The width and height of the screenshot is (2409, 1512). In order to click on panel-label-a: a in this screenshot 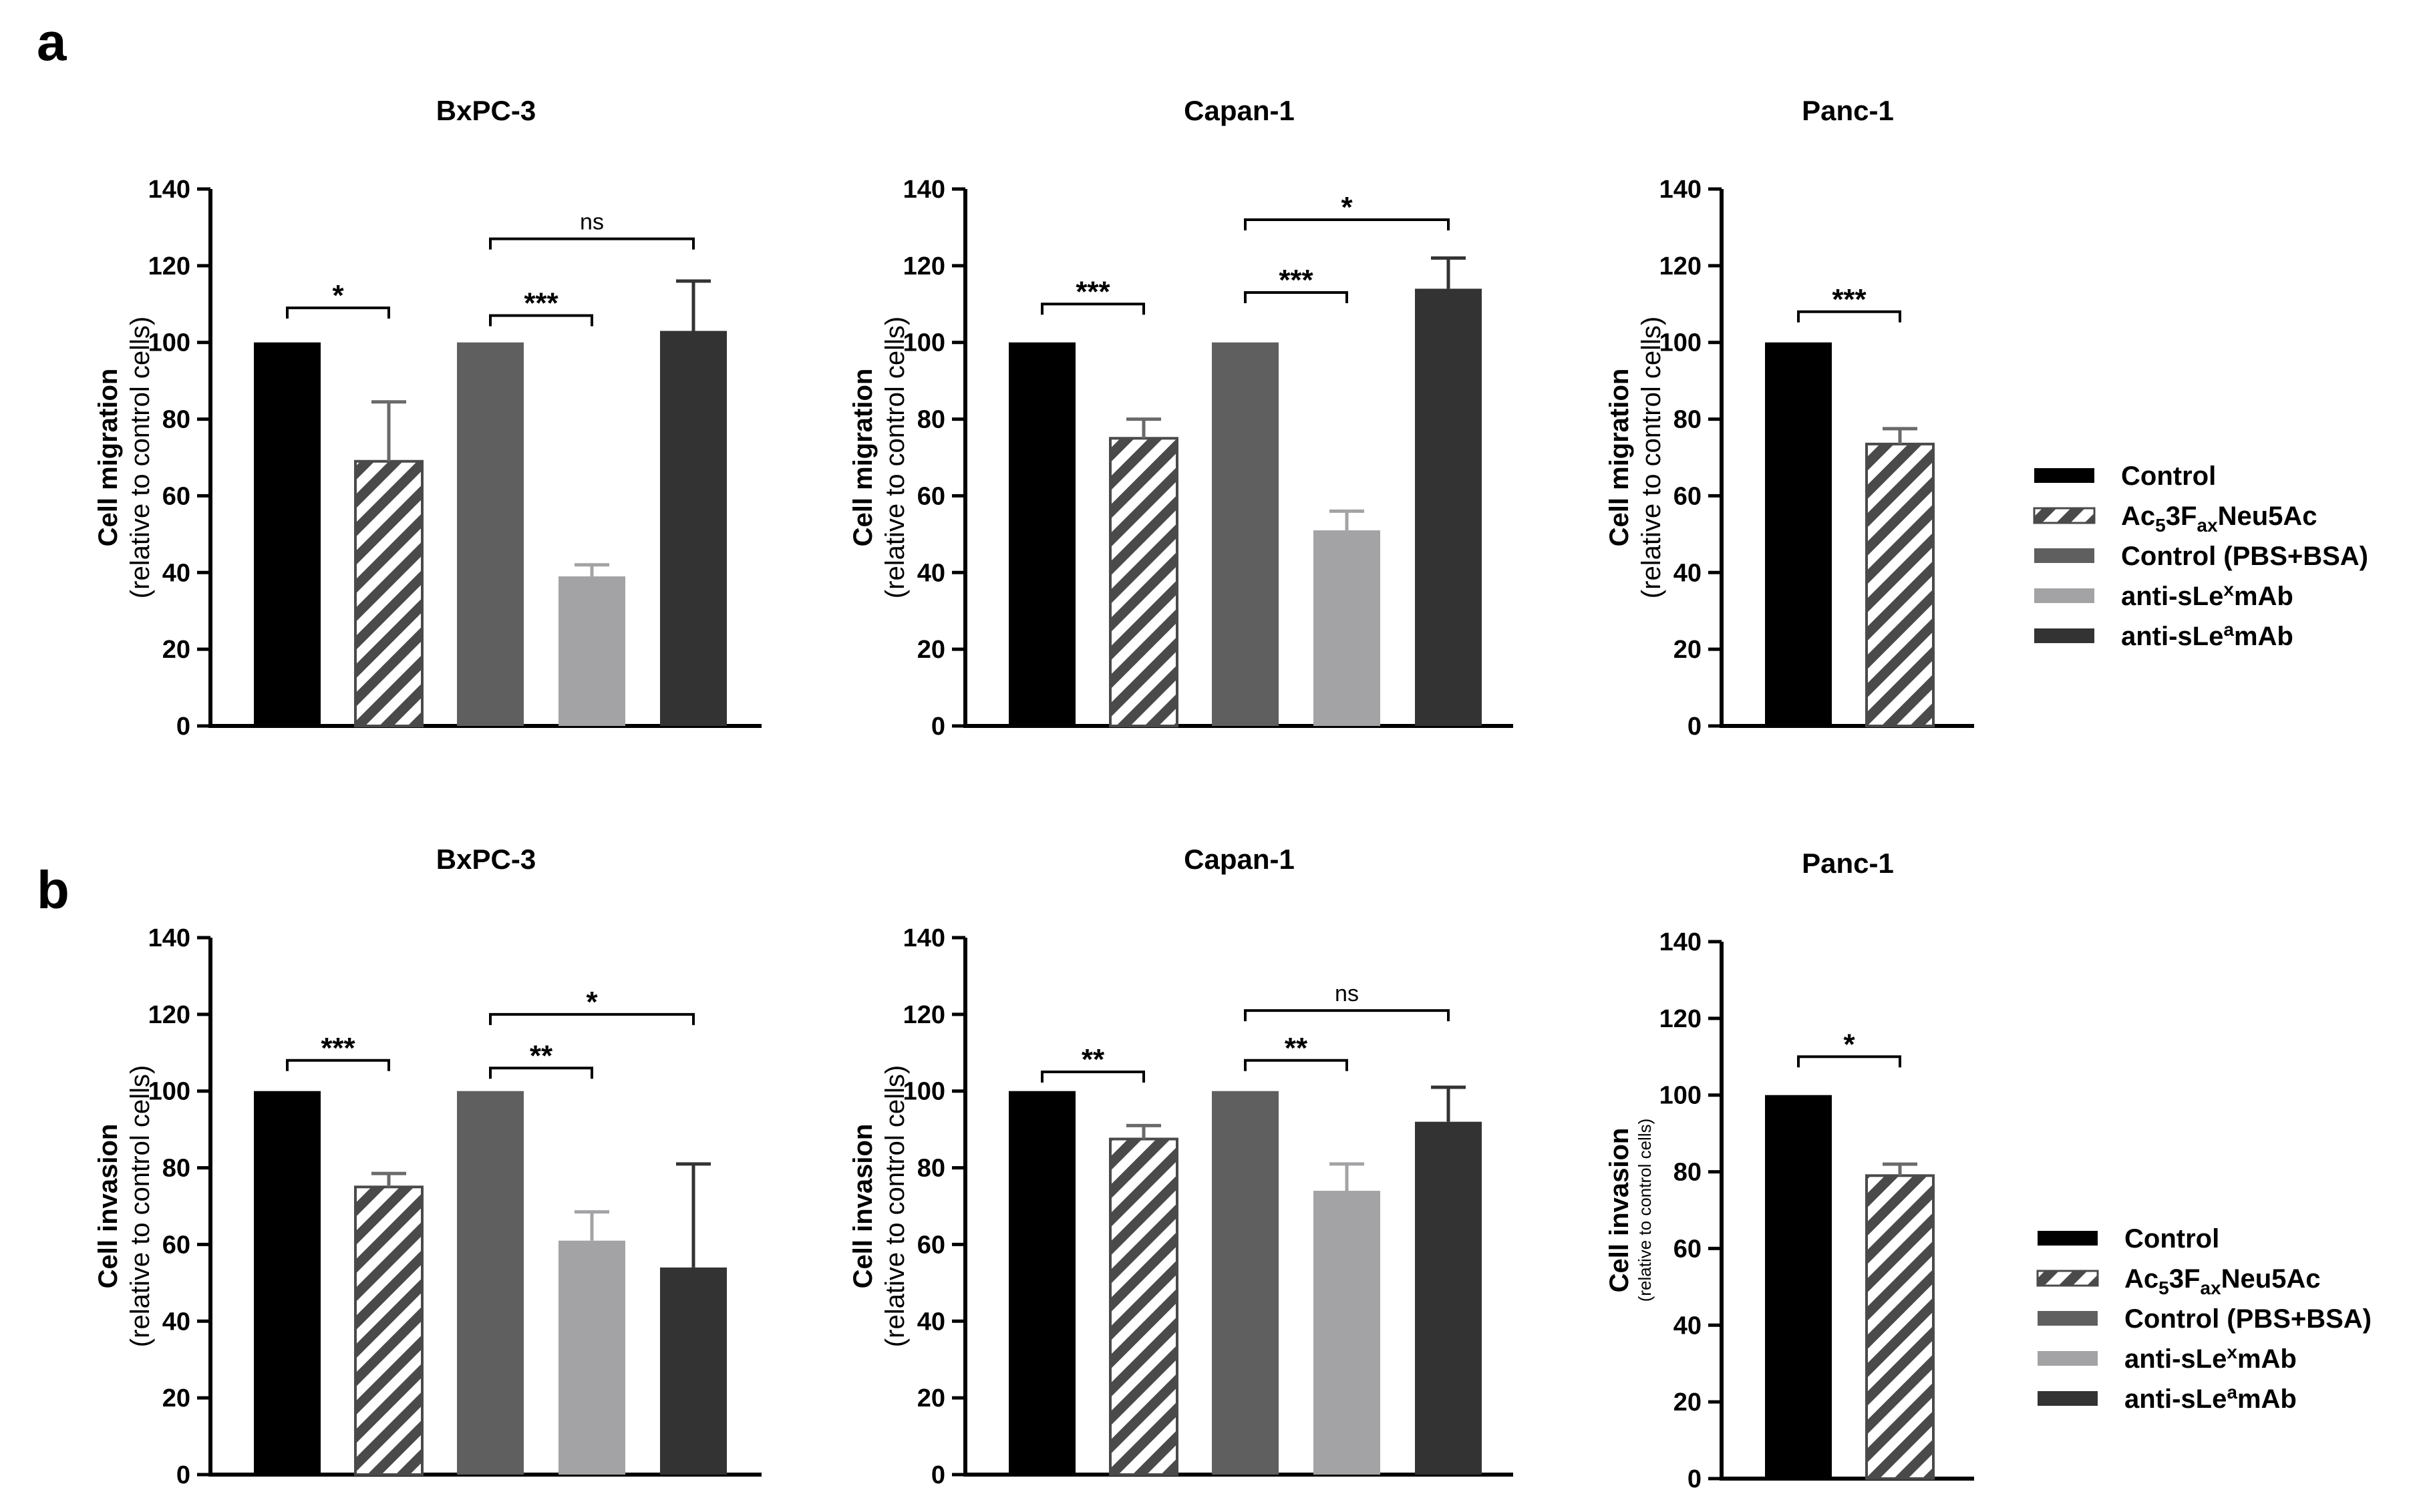, I will do `click(52, 41)`.